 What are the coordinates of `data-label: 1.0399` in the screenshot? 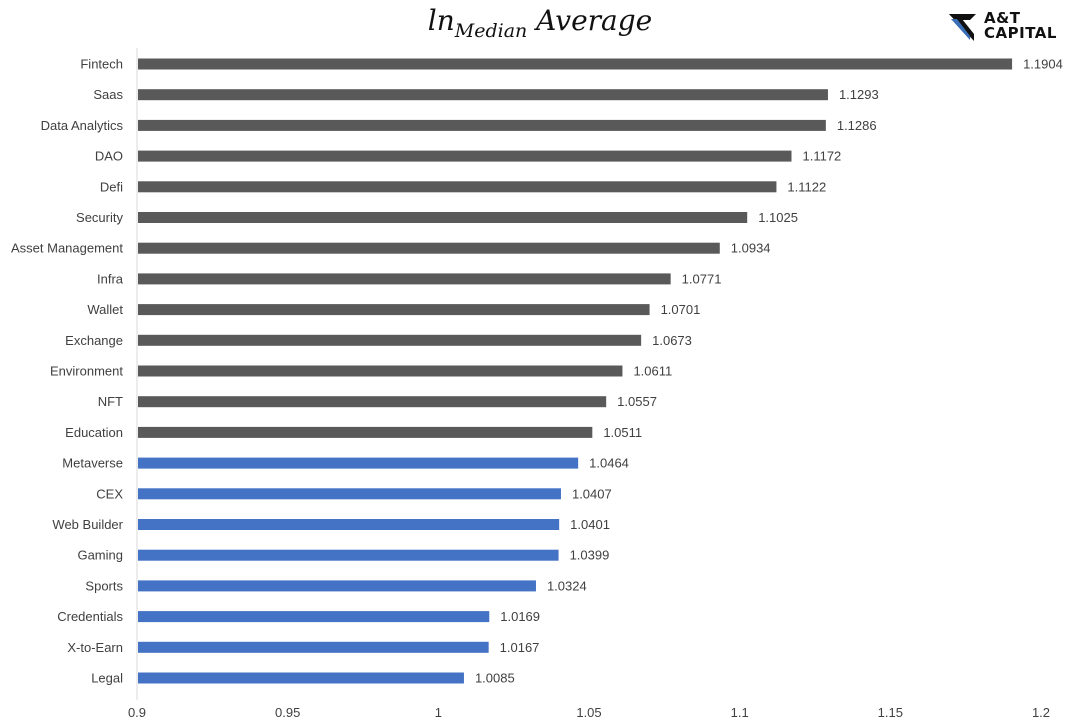 It's located at (590, 555).